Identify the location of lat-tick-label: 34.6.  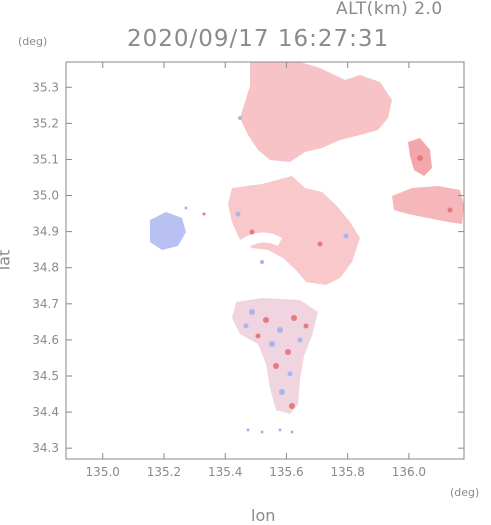
(45, 340).